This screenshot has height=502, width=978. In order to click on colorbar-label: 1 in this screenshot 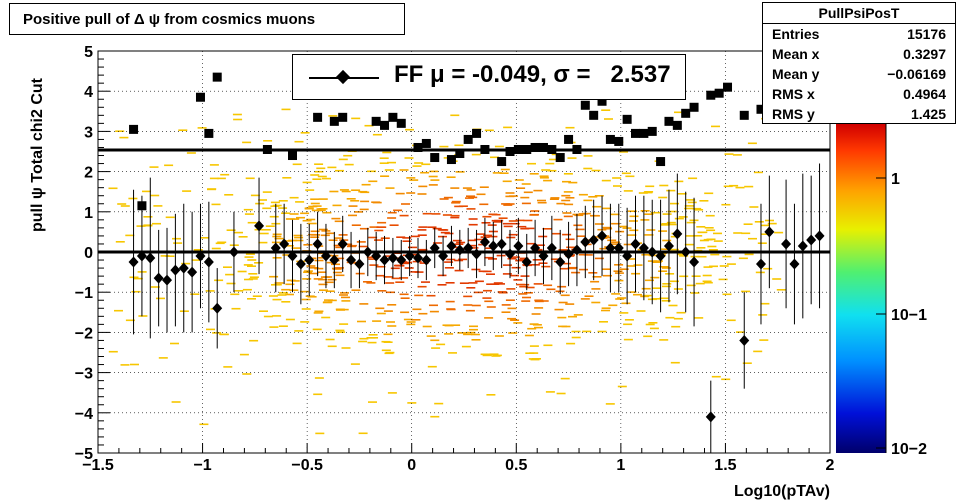, I will do `click(895, 179)`.